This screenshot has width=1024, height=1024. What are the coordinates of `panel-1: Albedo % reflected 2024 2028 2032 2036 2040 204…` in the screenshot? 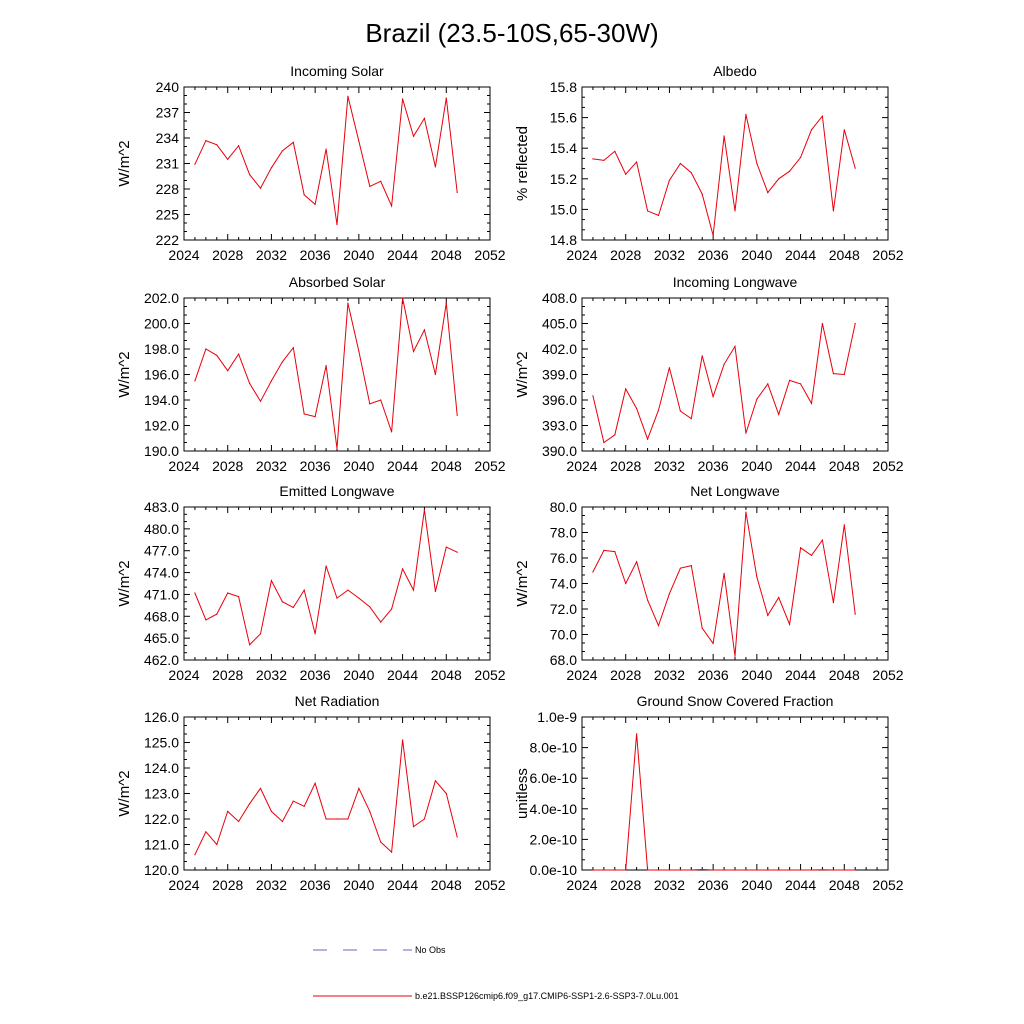 It's located at (709, 163).